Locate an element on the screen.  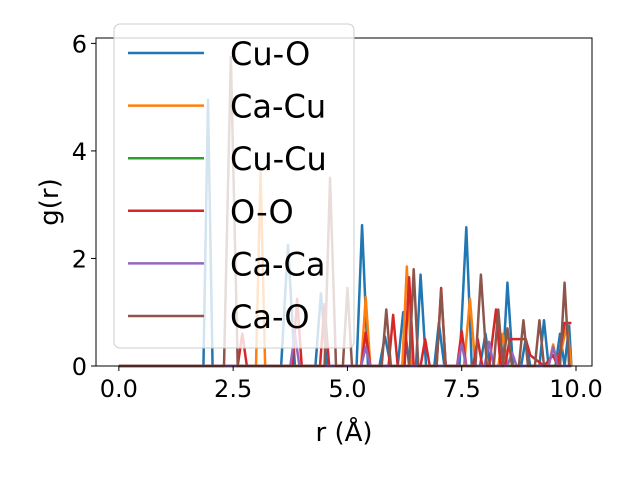
x-axis-ticks: 0.0 2.5 5.0 7.5 10.0 is located at coordinates (351, 384).